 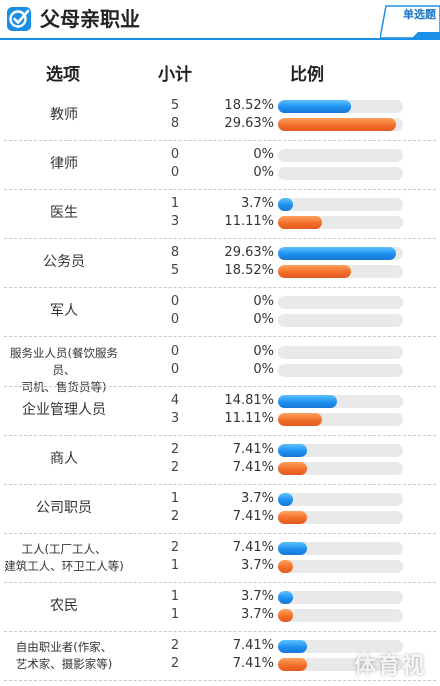 What do you see at coordinates (220, 215) in the screenshot?
I see `table-row: 医生 1 3.7% 3 11.11%` at bounding box center [220, 215].